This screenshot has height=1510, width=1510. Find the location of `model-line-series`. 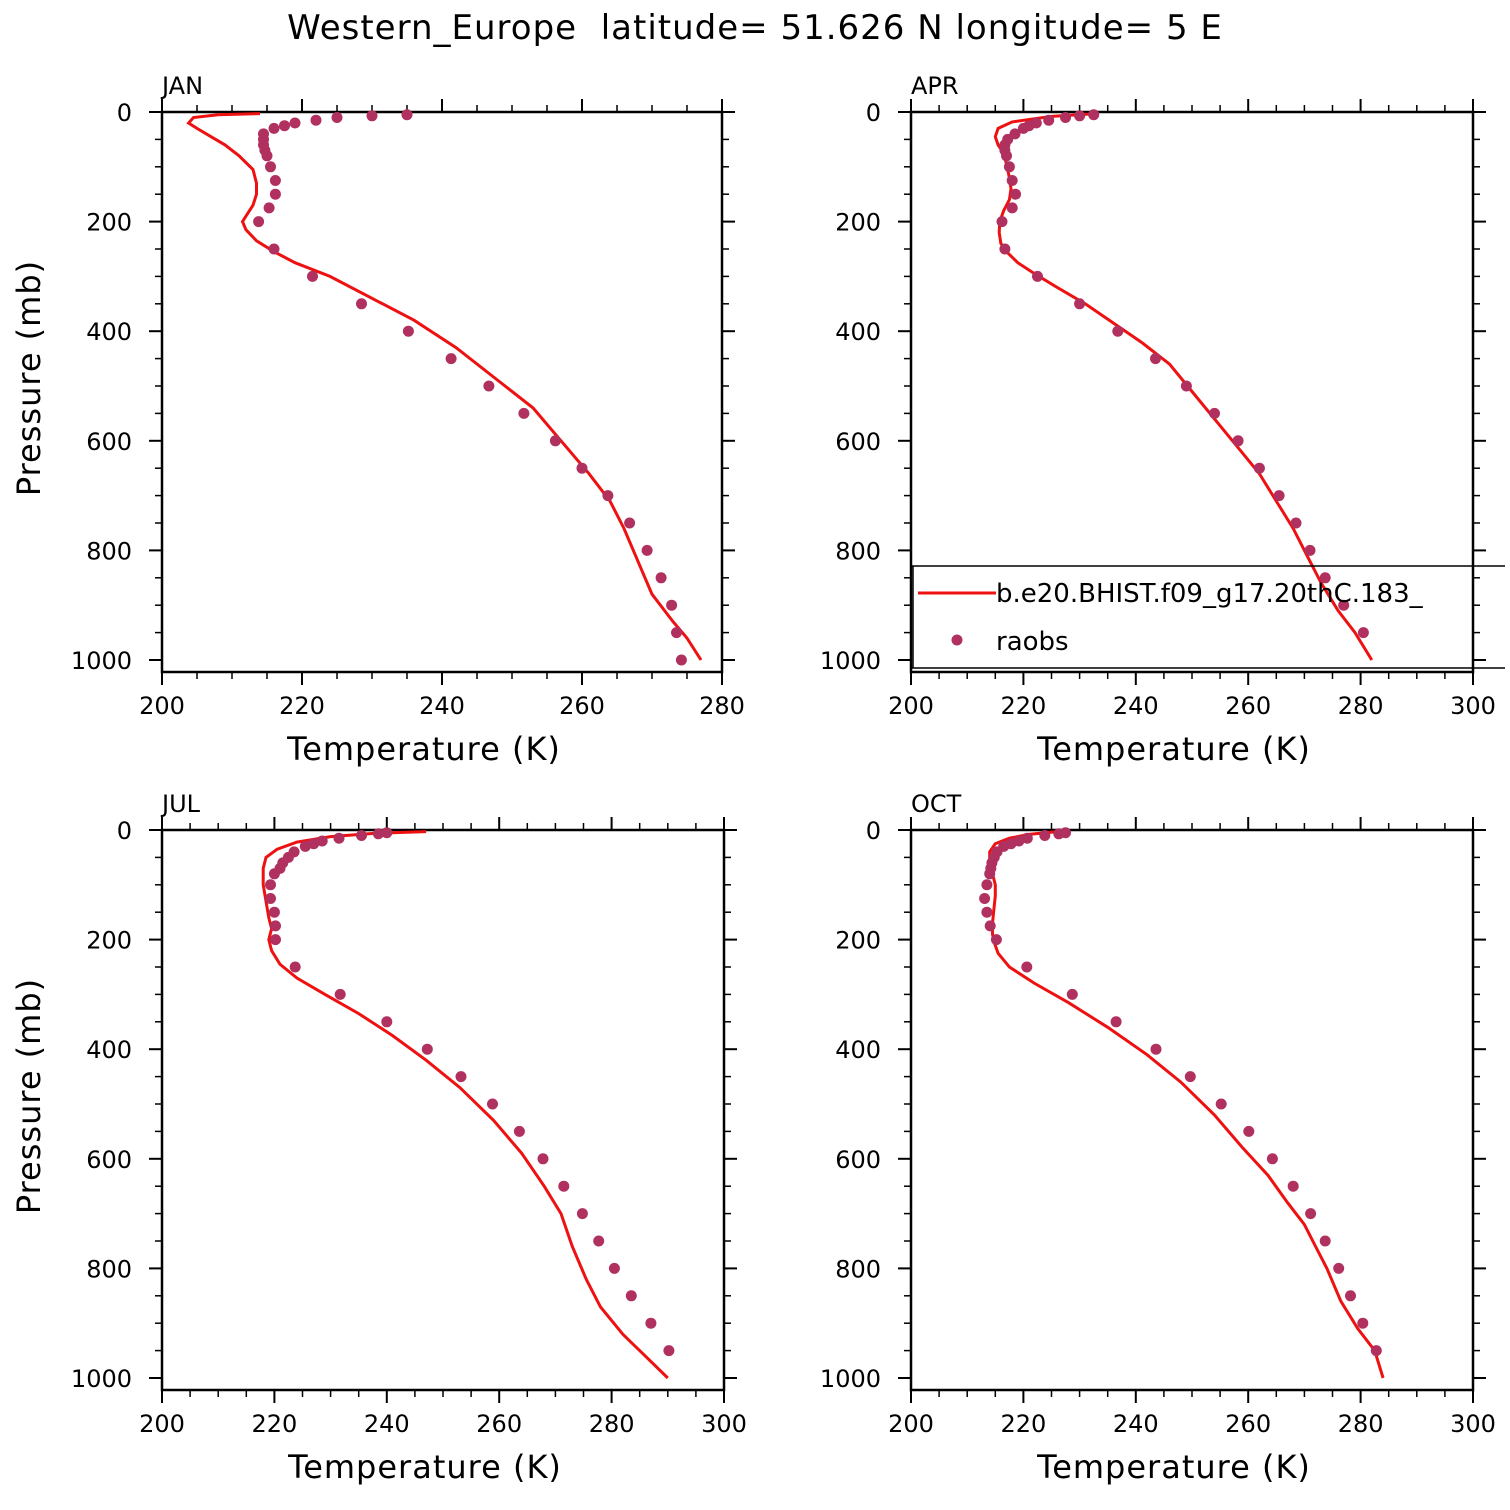

model-line-series is located at coordinates (444, 386).